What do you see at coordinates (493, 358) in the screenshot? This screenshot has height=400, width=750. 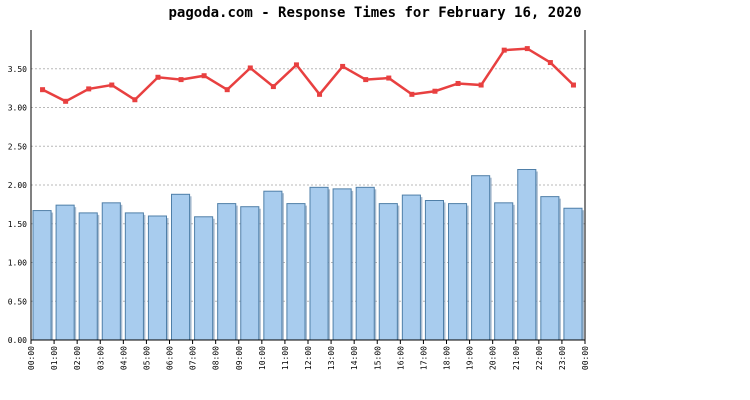 I see `x-tick-label: 20:00` at bounding box center [493, 358].